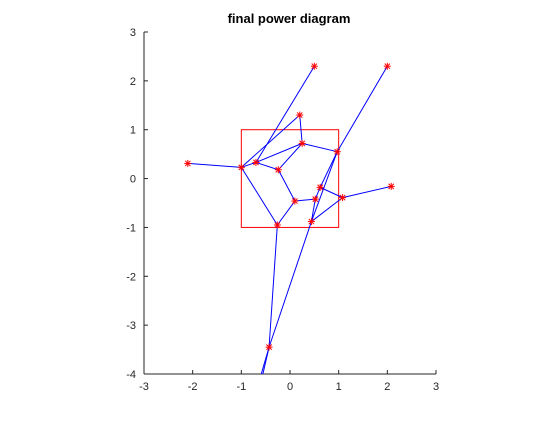  What do you see at coordinates (131, 326) in the screenshot?
I see `y-tick-label: -3` at bounding box center [131, 326].